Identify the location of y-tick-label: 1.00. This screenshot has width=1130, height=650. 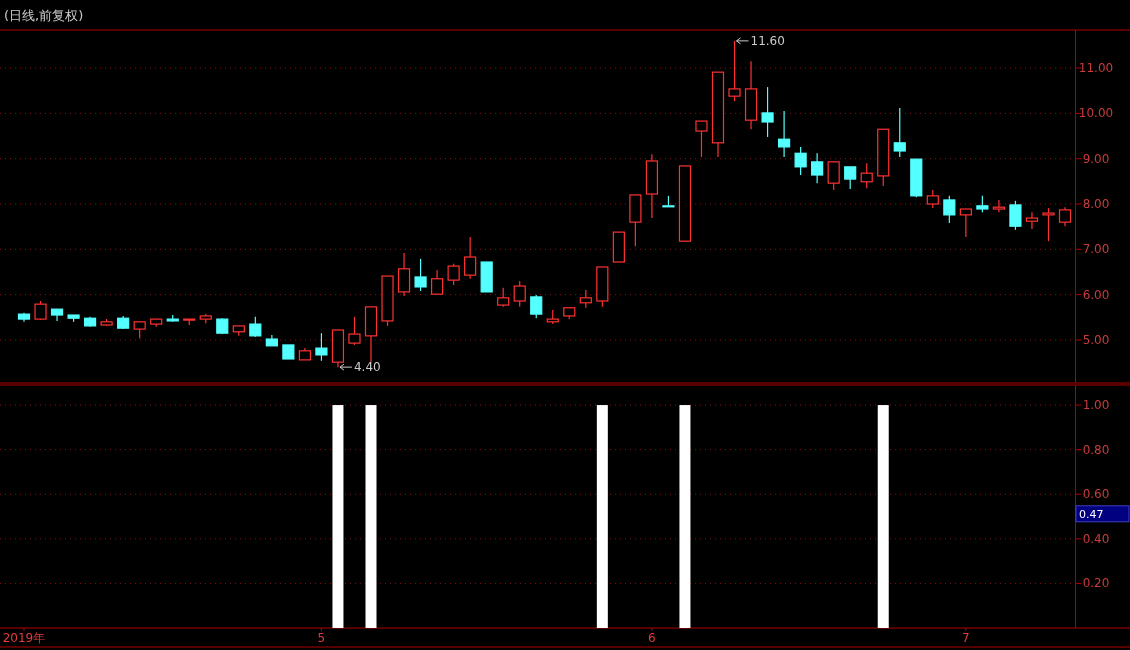
(1096, 405).